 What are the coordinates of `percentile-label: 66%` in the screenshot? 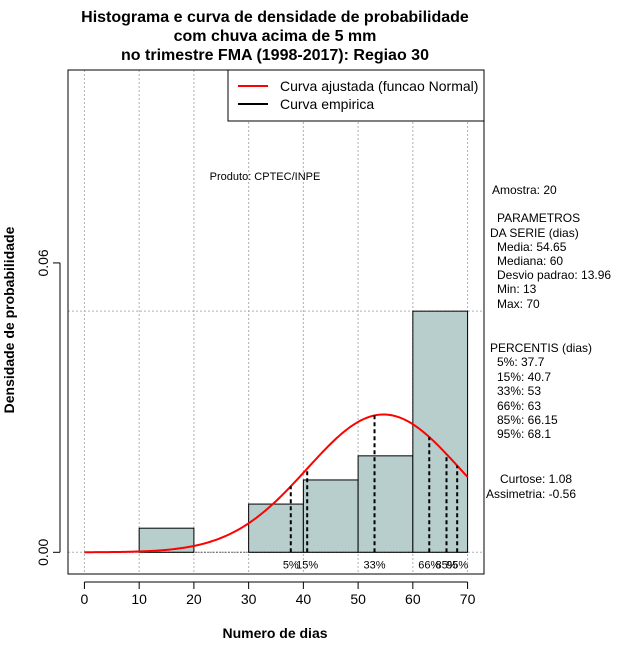 It's located at (429, 565).